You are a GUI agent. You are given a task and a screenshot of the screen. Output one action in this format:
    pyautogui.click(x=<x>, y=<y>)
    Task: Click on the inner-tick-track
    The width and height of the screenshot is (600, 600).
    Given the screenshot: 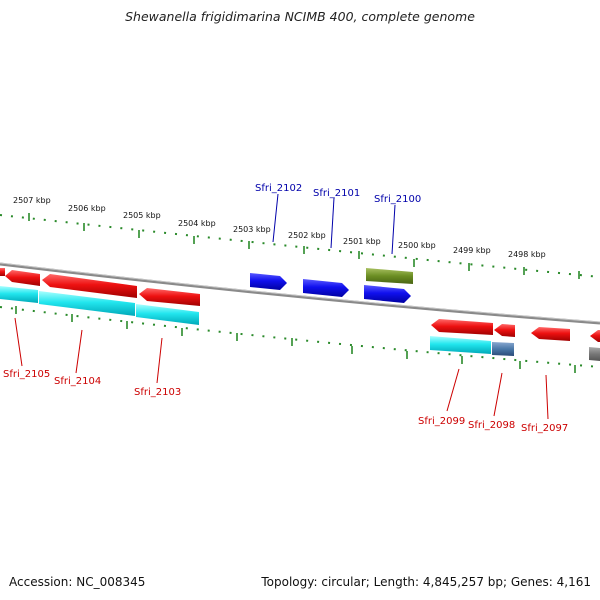 What is the action you would take?
    pyautogui.click(x=300, y=337)
    